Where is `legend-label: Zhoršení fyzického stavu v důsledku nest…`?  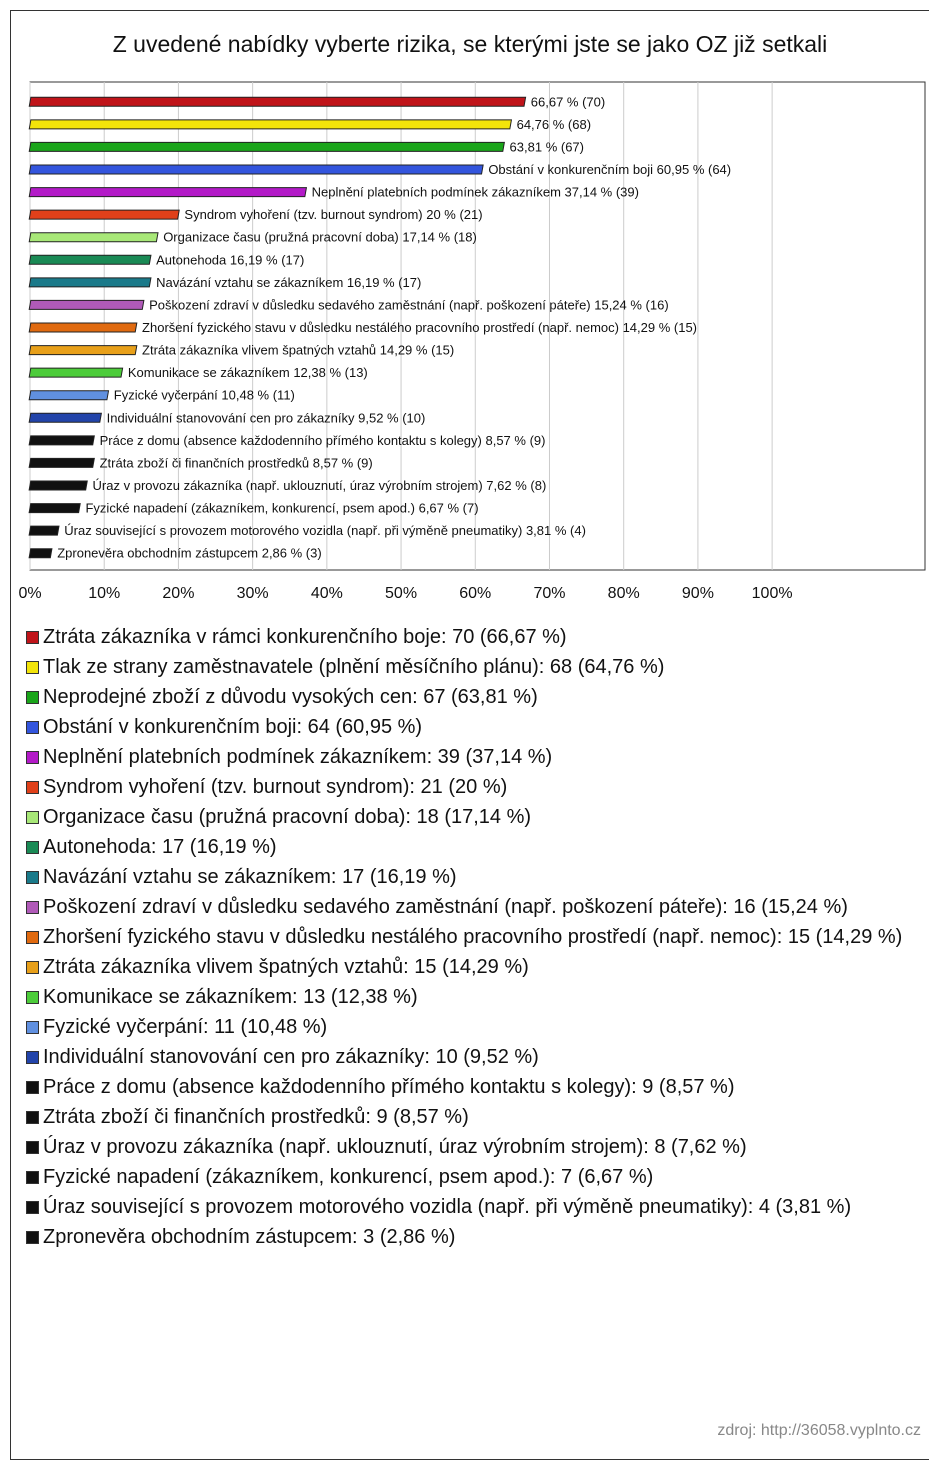
legend-label: Zhoršení fyzického stavu v důsledku nest… is located at coordinates (473, 937).